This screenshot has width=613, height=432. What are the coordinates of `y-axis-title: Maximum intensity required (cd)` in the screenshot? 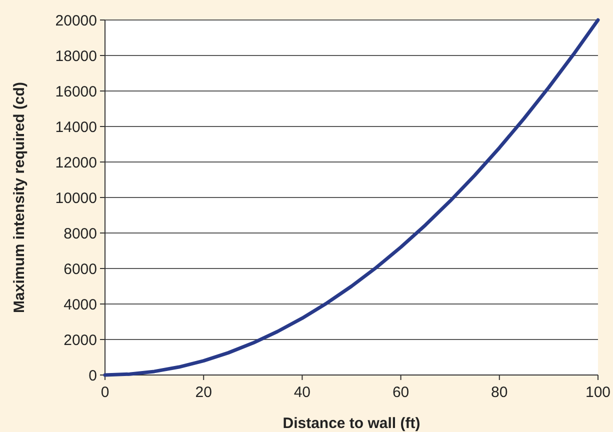 It's located at (19, 197).